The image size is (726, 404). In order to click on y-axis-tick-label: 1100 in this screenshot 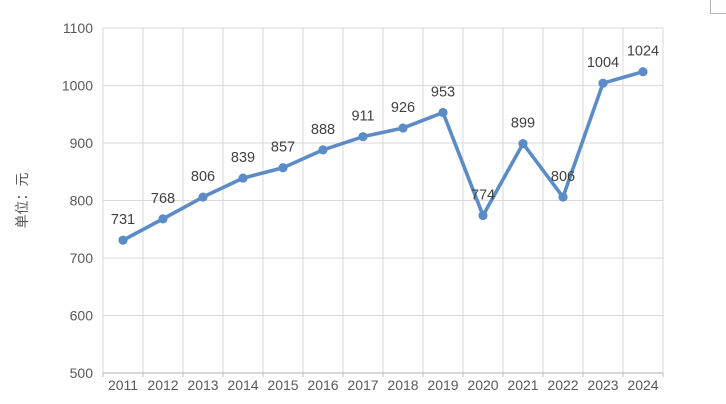, I will do `click(78, 28)`.